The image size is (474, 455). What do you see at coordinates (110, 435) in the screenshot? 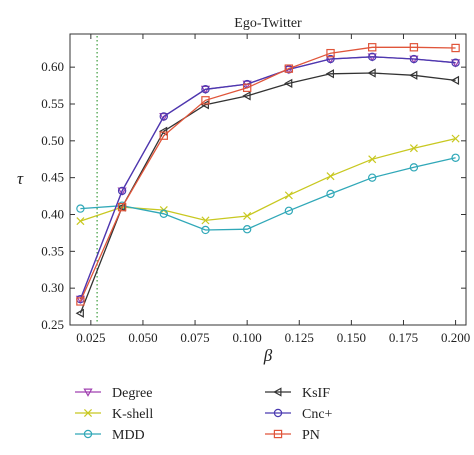
I see `legend-item-mdd: MDD` at bounding box center [110, 435].